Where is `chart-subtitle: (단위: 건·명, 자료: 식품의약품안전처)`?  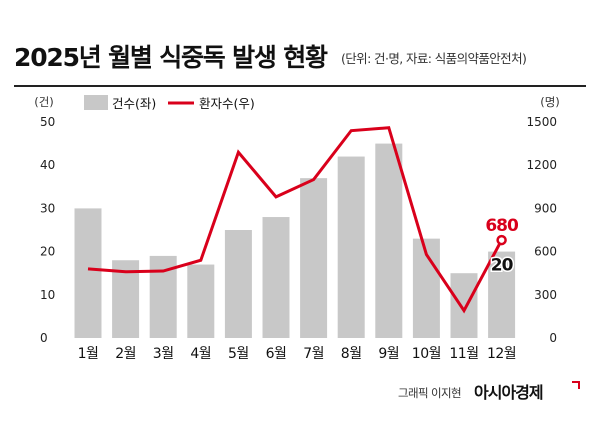
chart-subtitle: (단위: 건·명, 자료: 식품의약품안전처) is located at coordinates (434, 58).